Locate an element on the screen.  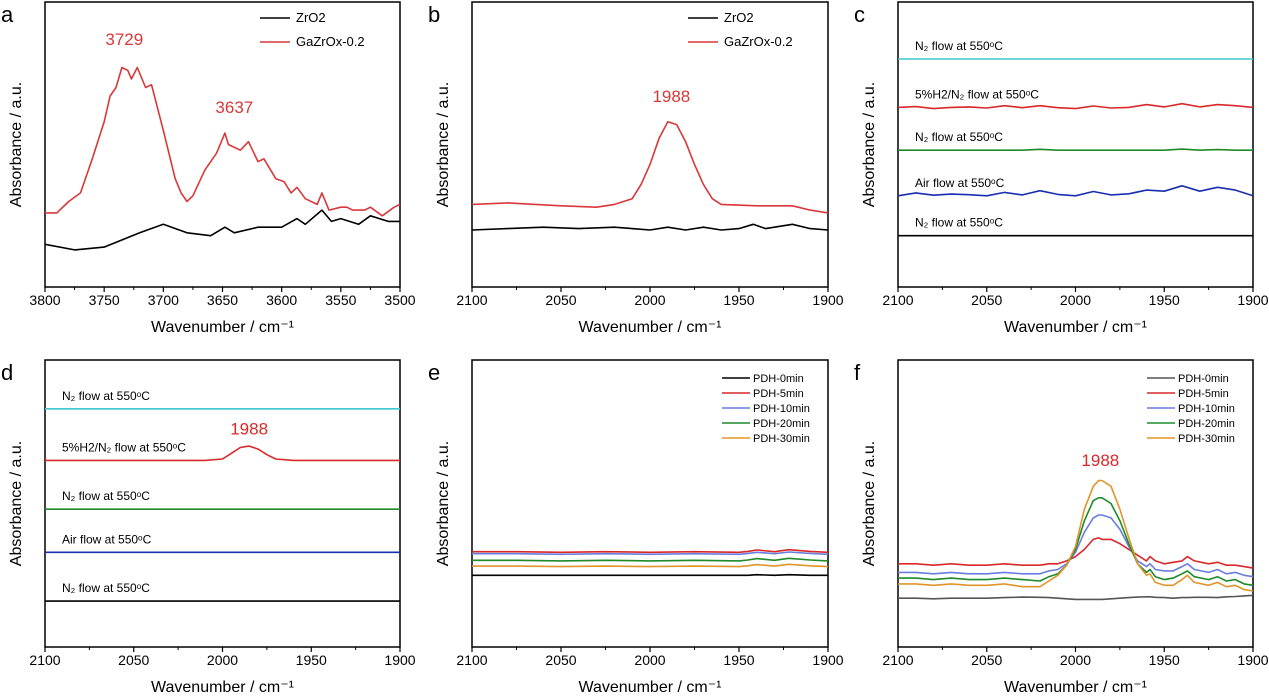
legend-label: PDH-5min is located at coordinates (778, 394).